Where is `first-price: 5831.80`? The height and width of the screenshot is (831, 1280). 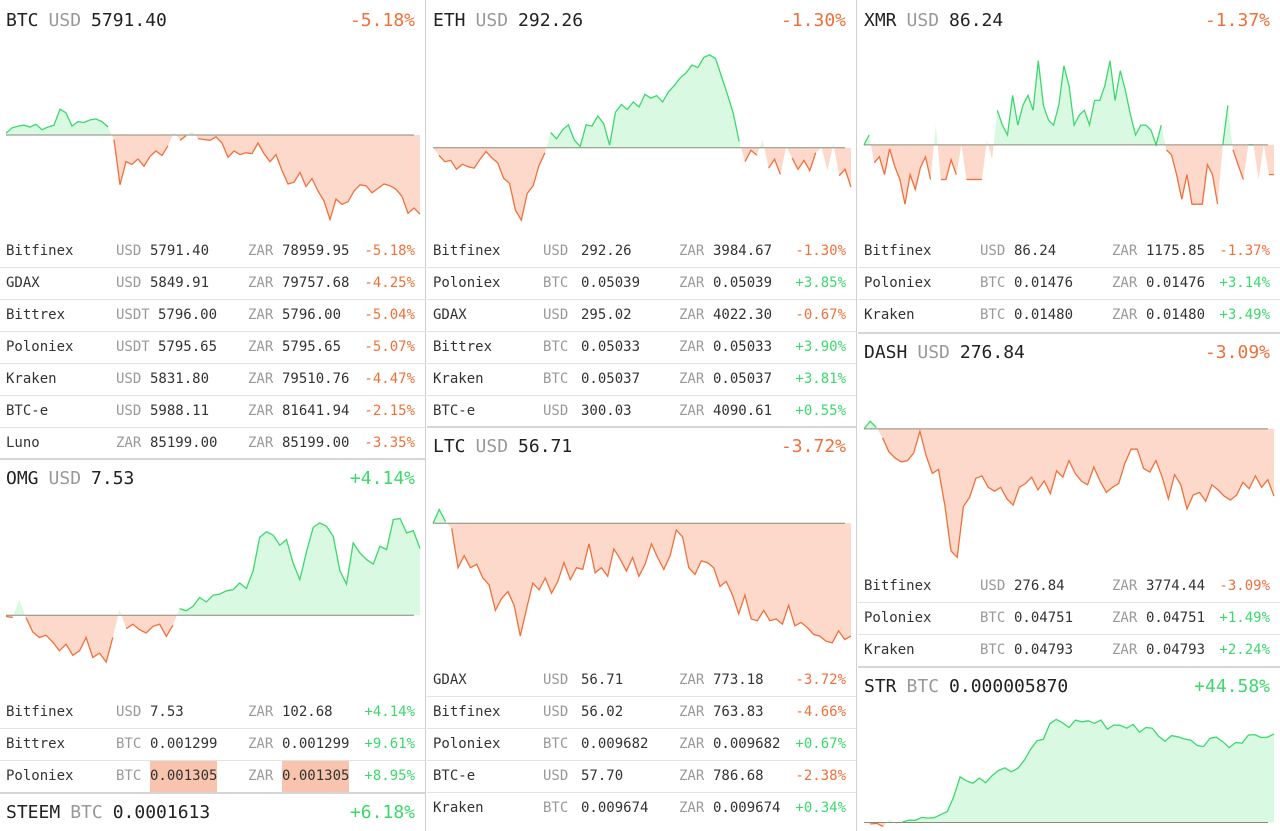
first-price: 5831.80 is located at coordinates (180, 379).